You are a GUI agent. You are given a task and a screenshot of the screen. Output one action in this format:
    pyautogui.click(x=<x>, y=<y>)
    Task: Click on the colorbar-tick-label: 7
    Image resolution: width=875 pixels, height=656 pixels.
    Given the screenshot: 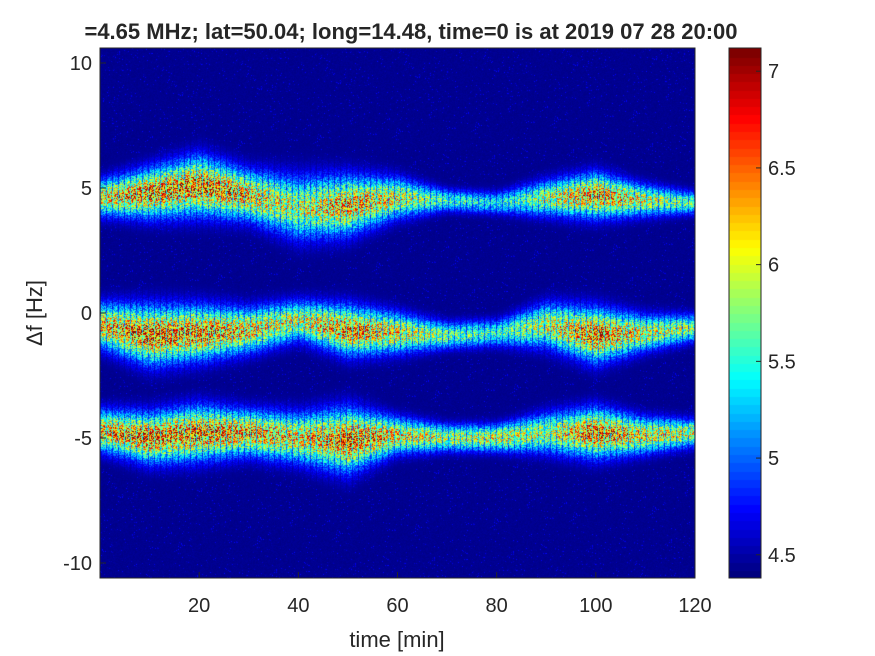 What is the action you would take?
    pyautogui.click(x=773, y=72)
    